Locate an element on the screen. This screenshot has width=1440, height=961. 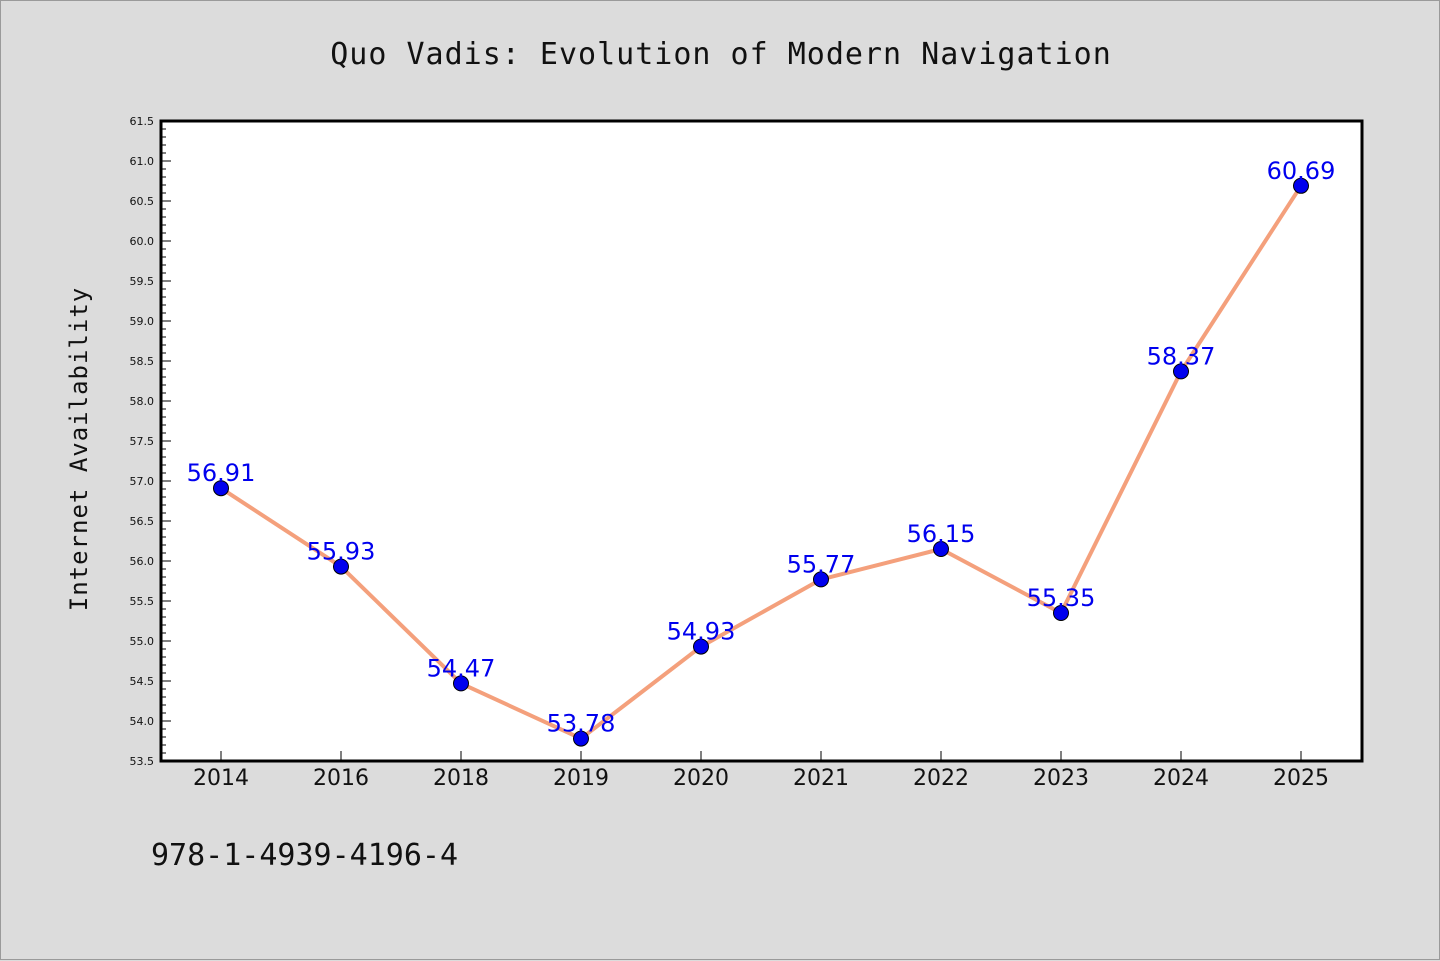
data-label: 55.93 is located at coordinates (341, 552).